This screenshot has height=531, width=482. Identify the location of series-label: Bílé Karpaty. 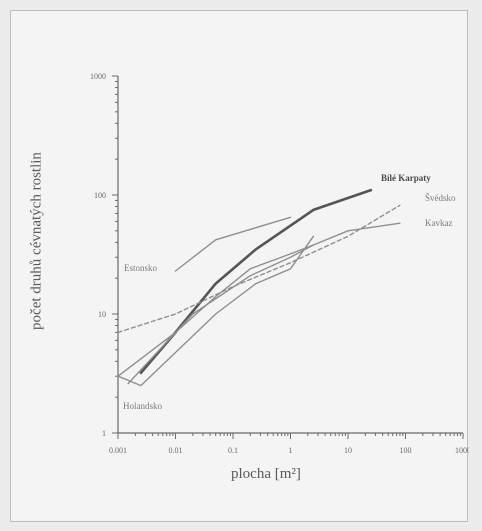
(406, 178).